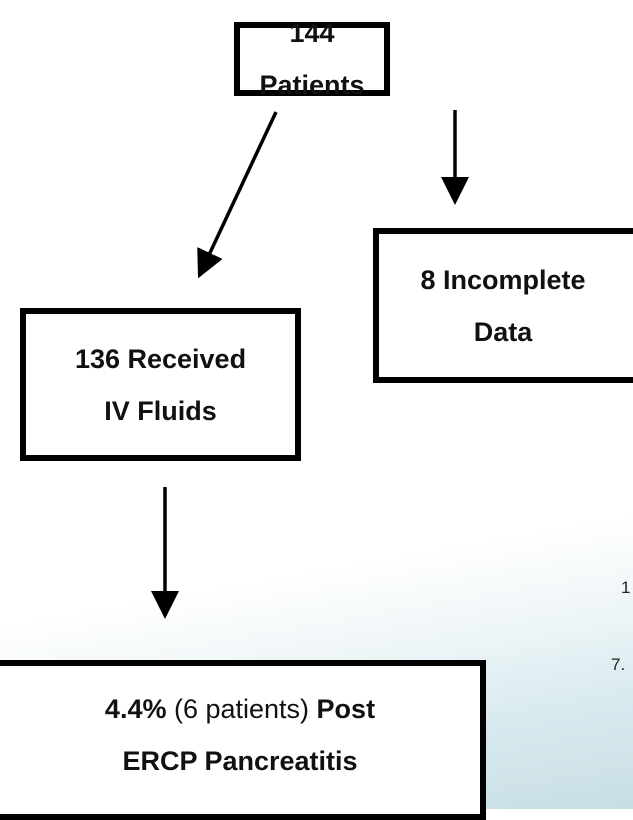 This screenshot has width=633, height=820. I want to click on node-label: (6 patients), so click(241, 709).